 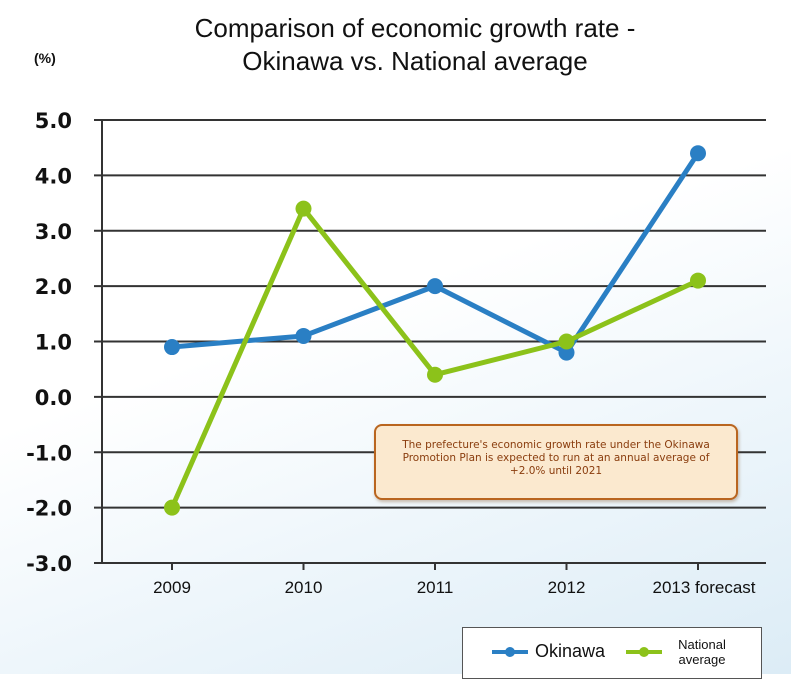 I want to click on x-tick-label: 2013 forecast, so click(x=703, y=587).